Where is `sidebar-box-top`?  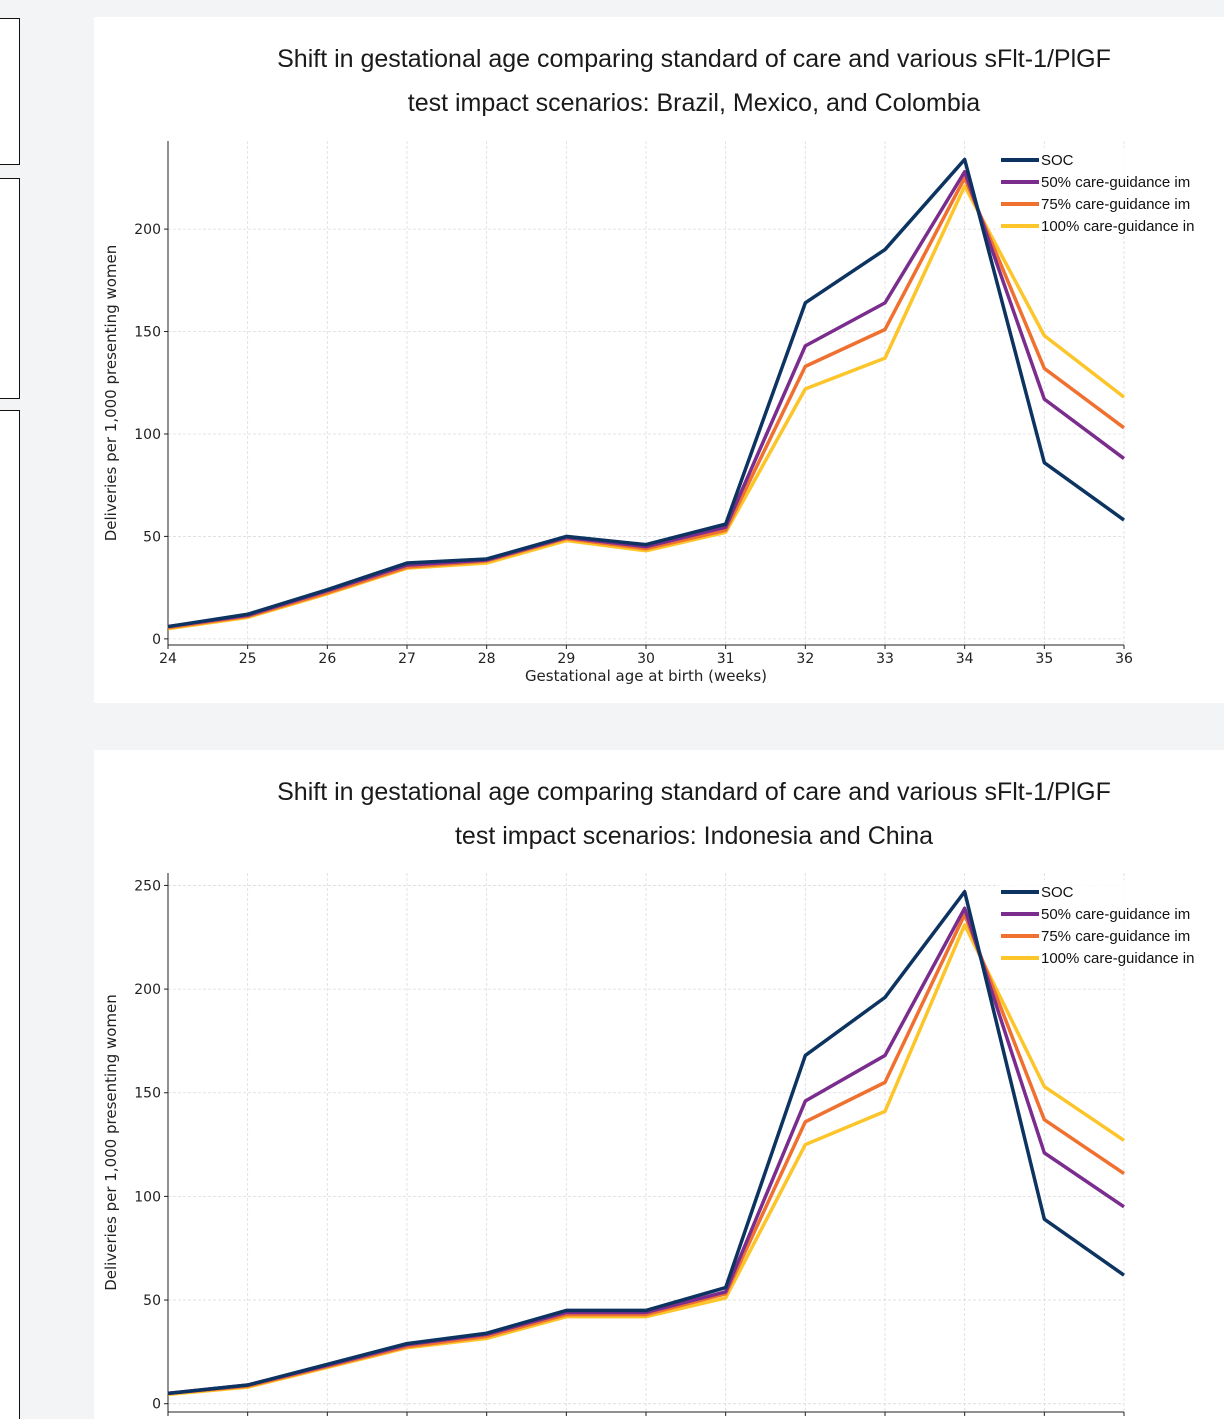 sidebar-box-top is located at coordinates (10, 91).